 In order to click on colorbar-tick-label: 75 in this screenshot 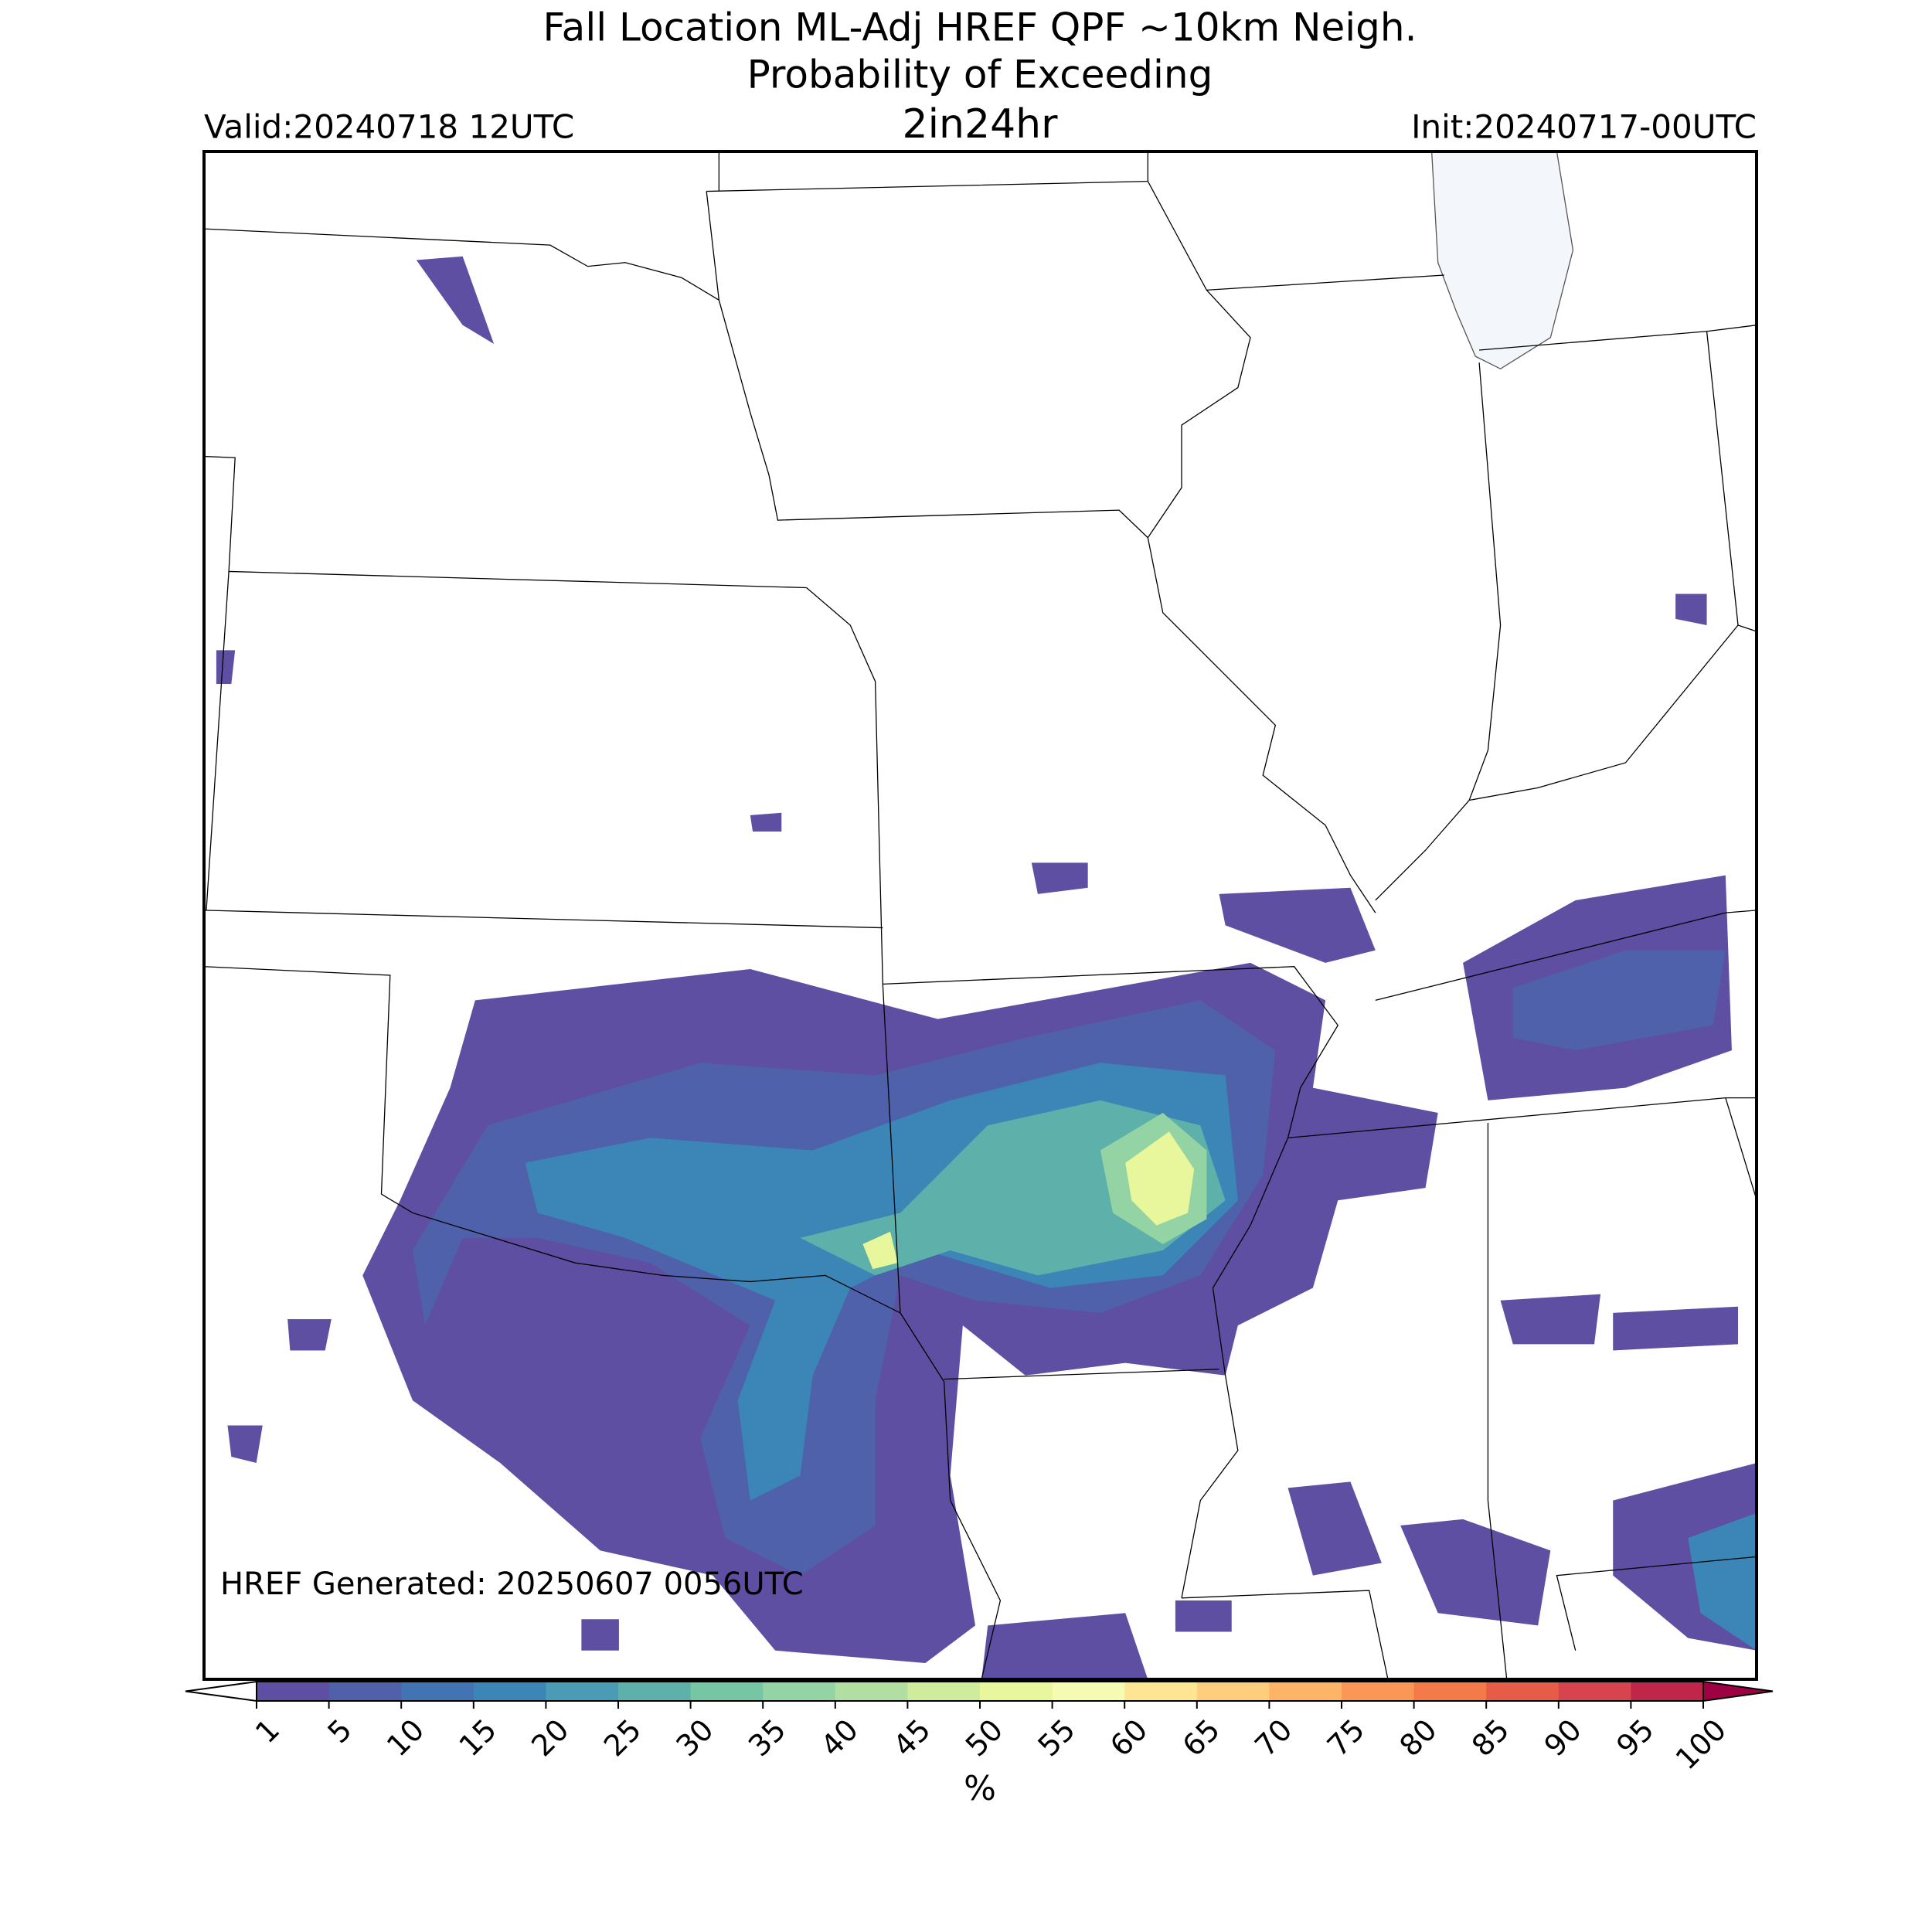, I will do `click(1346, 1738)`.